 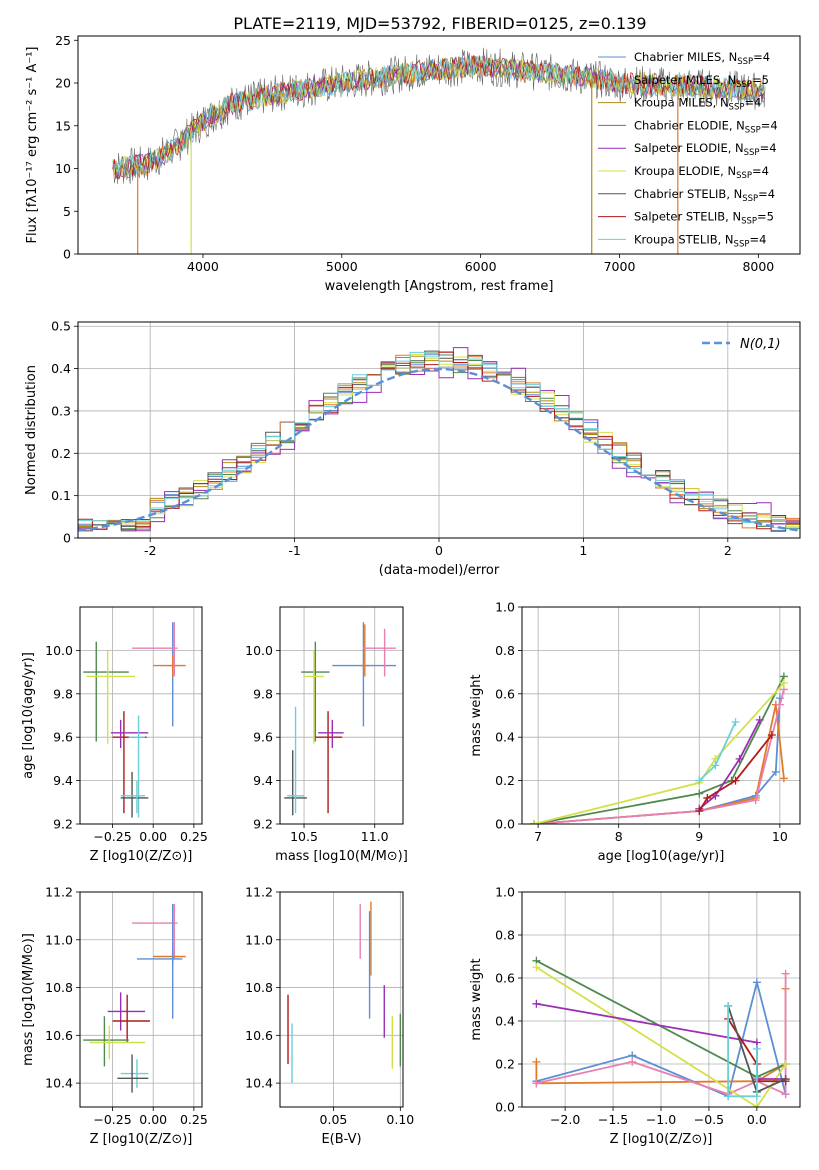 I want to click on Z_age-ytick-label: 9.4, so click(x=63, y=780).